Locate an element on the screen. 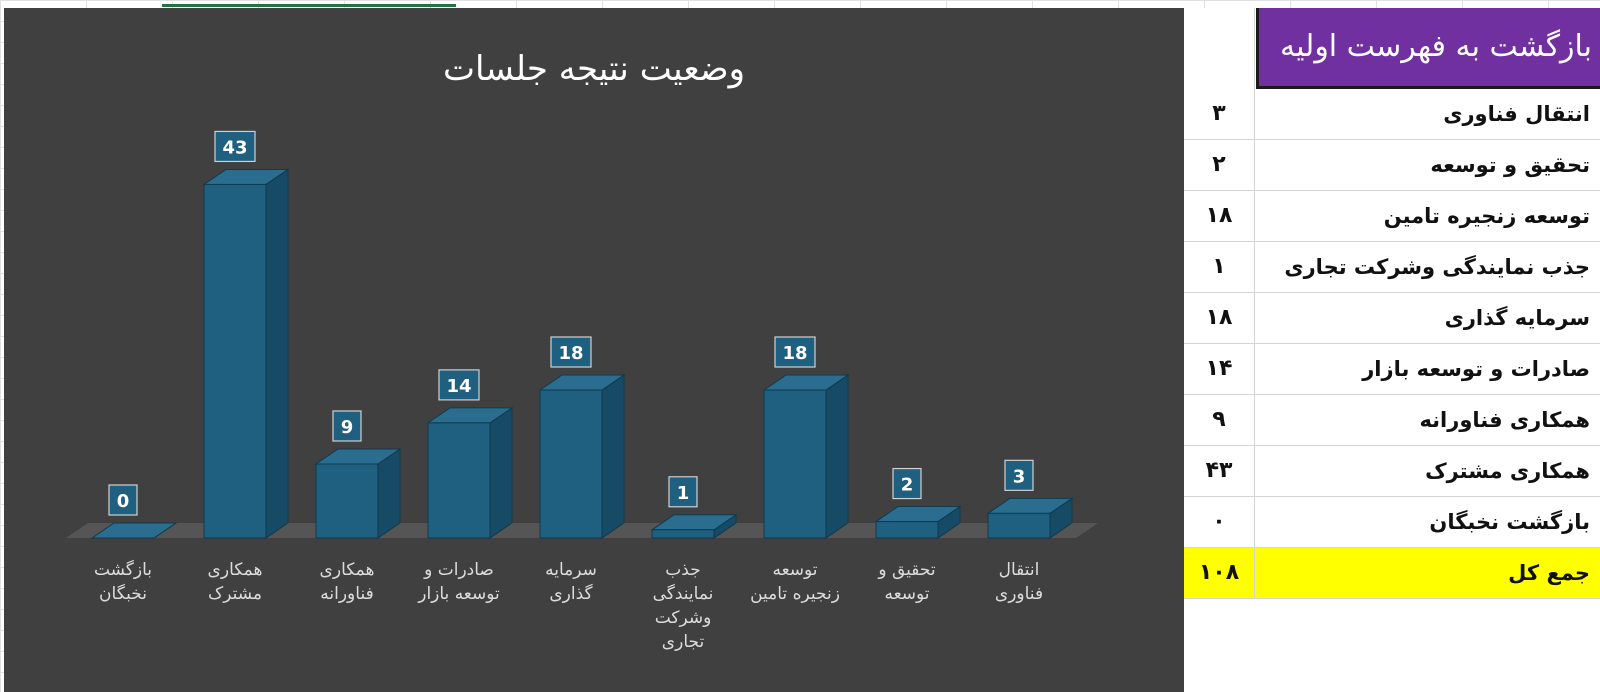 The width and height of the screenshot is (1600, 692). row-label: جذب نمایندگی وشرکت تجاری is located at coordinates (1437, 267).